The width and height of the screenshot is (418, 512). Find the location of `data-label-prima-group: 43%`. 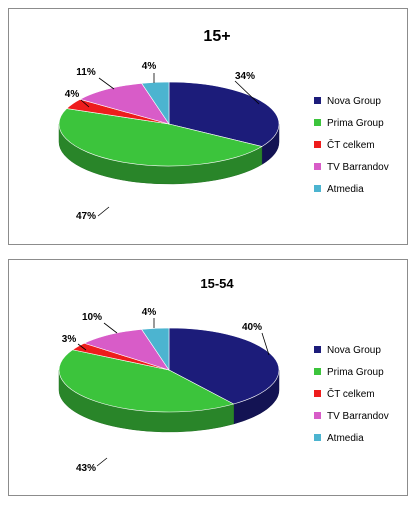

data-label-prima-group: 43% is located at coordinates (86, 468).